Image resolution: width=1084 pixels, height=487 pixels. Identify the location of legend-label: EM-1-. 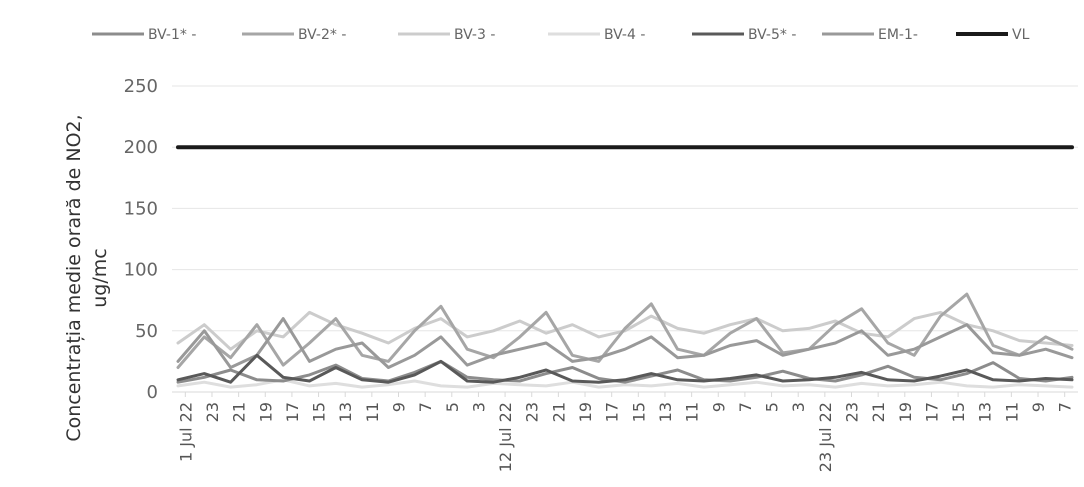
(898, 35).